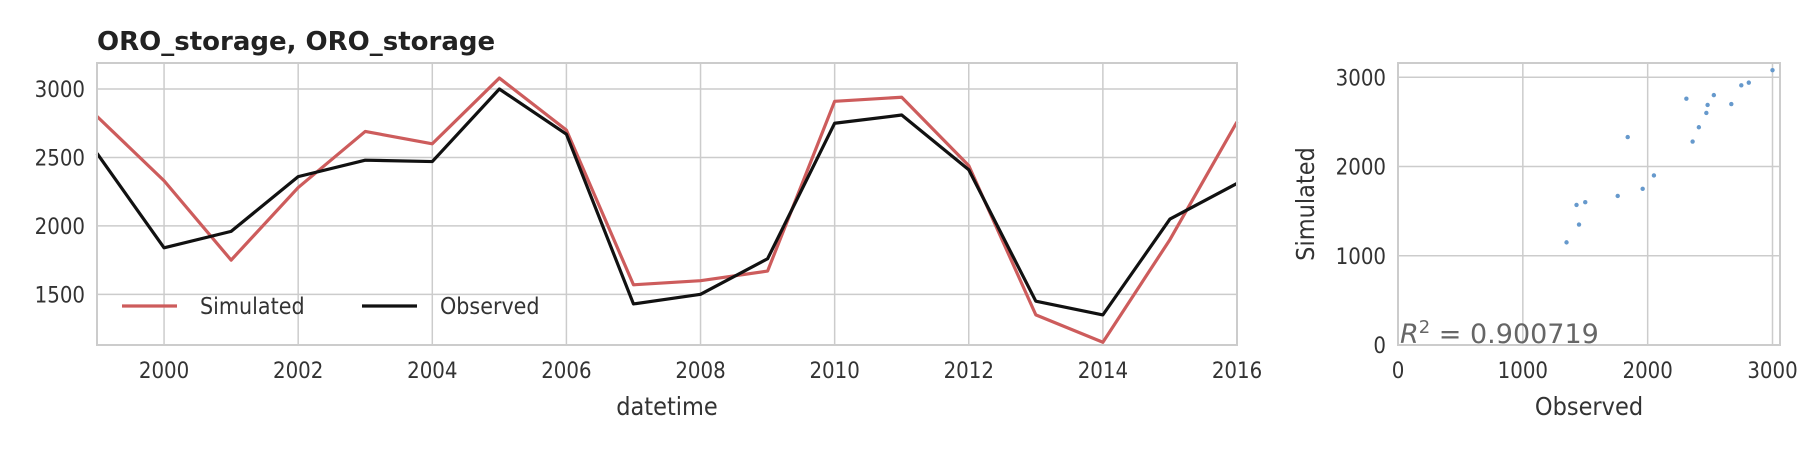 This screenshot has width=1800, height=450. I want to click on line-x-tick-labels: 2000 2002 2004 2006 2008 2010 2012 2014 2016, so click(700, 371).